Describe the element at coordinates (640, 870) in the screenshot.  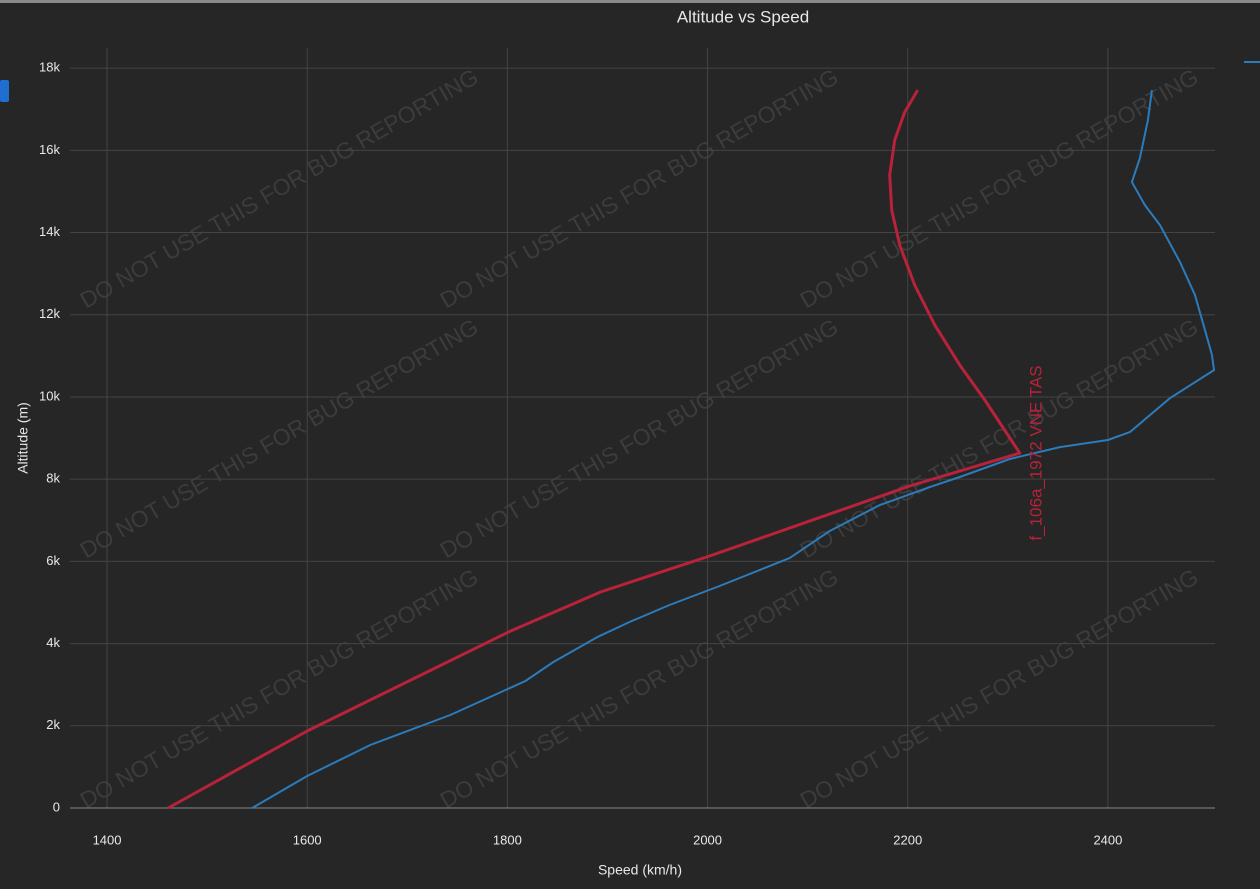
I see `x-axis-label: Speed (km/h)` at that location.